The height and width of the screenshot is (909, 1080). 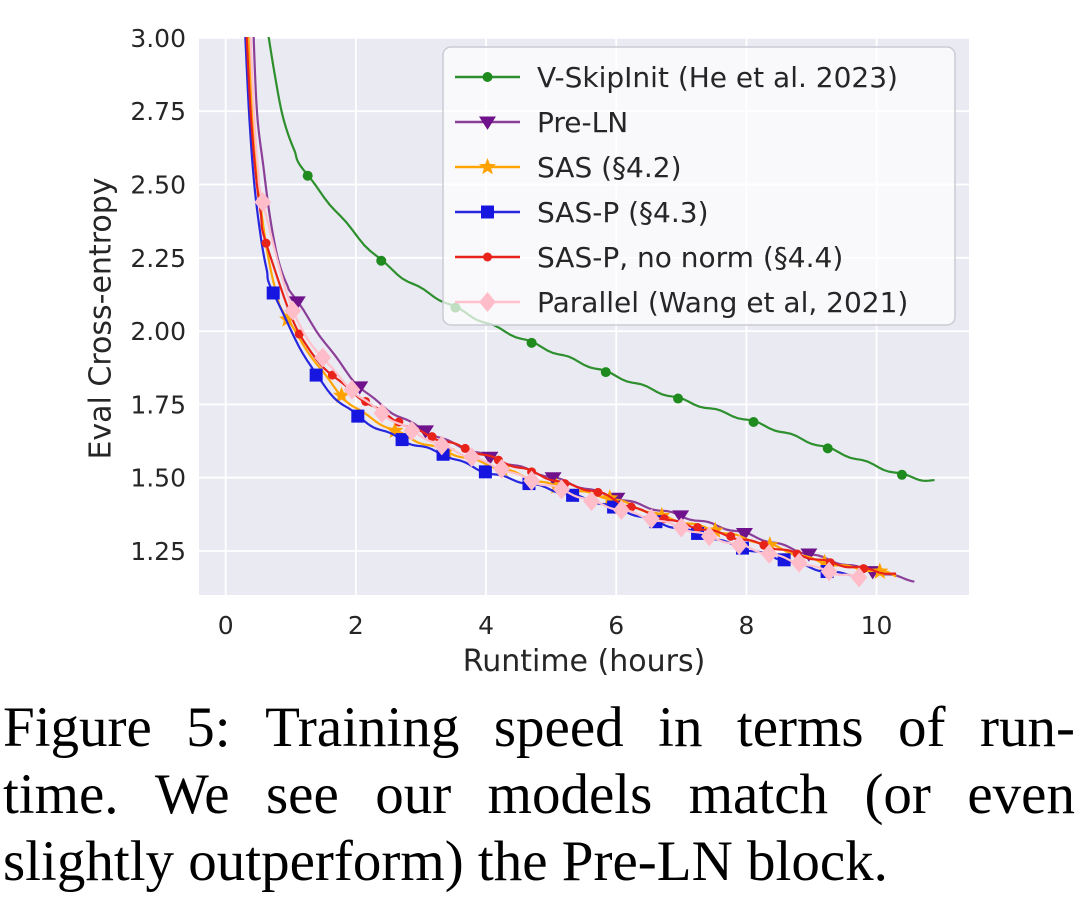 What do you see at coordinates (570, 794) in the screenshot?
I see `caption-word: models` at bounding box center [570, 794].